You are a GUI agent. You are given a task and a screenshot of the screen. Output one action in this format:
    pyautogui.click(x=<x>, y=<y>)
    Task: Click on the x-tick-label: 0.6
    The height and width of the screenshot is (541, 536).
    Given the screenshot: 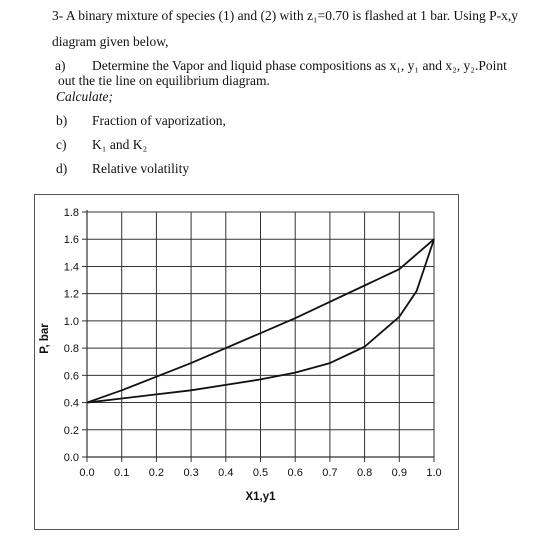 What is the action you would take?
    pyautogui.click(x=295, y=473)
    